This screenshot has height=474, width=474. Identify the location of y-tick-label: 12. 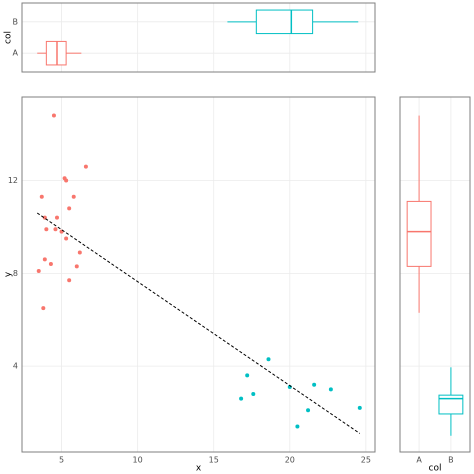
(13, 180).